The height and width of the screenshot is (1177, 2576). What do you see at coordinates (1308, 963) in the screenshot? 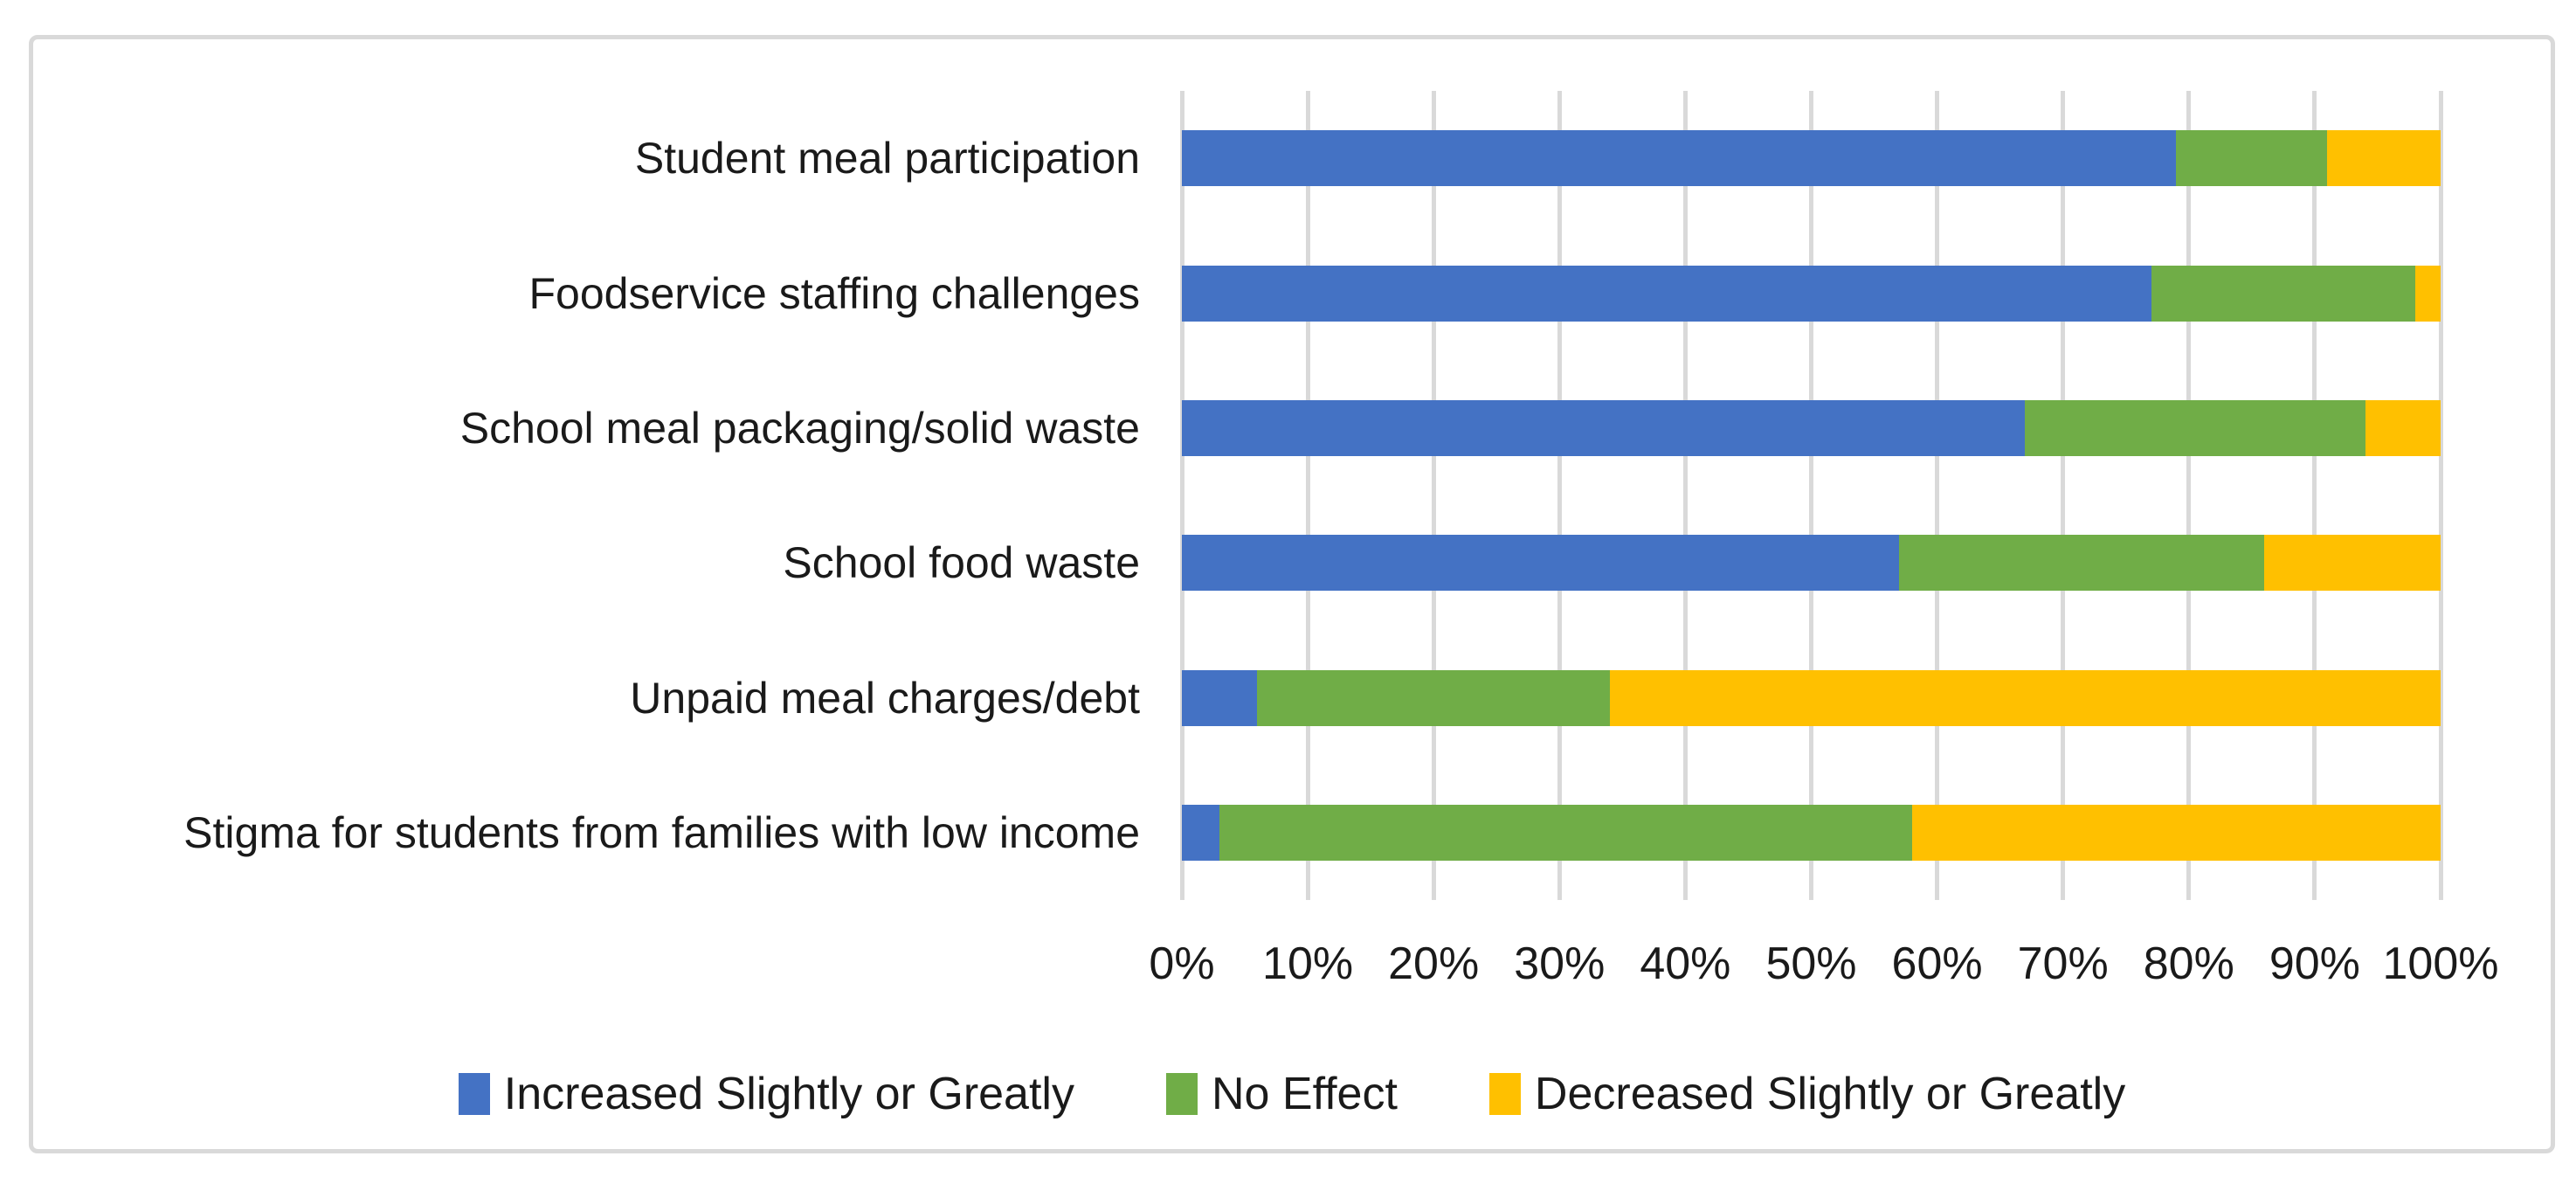
I see `x-axis-tick-label: 10%` at bounding box center [1308, 963].